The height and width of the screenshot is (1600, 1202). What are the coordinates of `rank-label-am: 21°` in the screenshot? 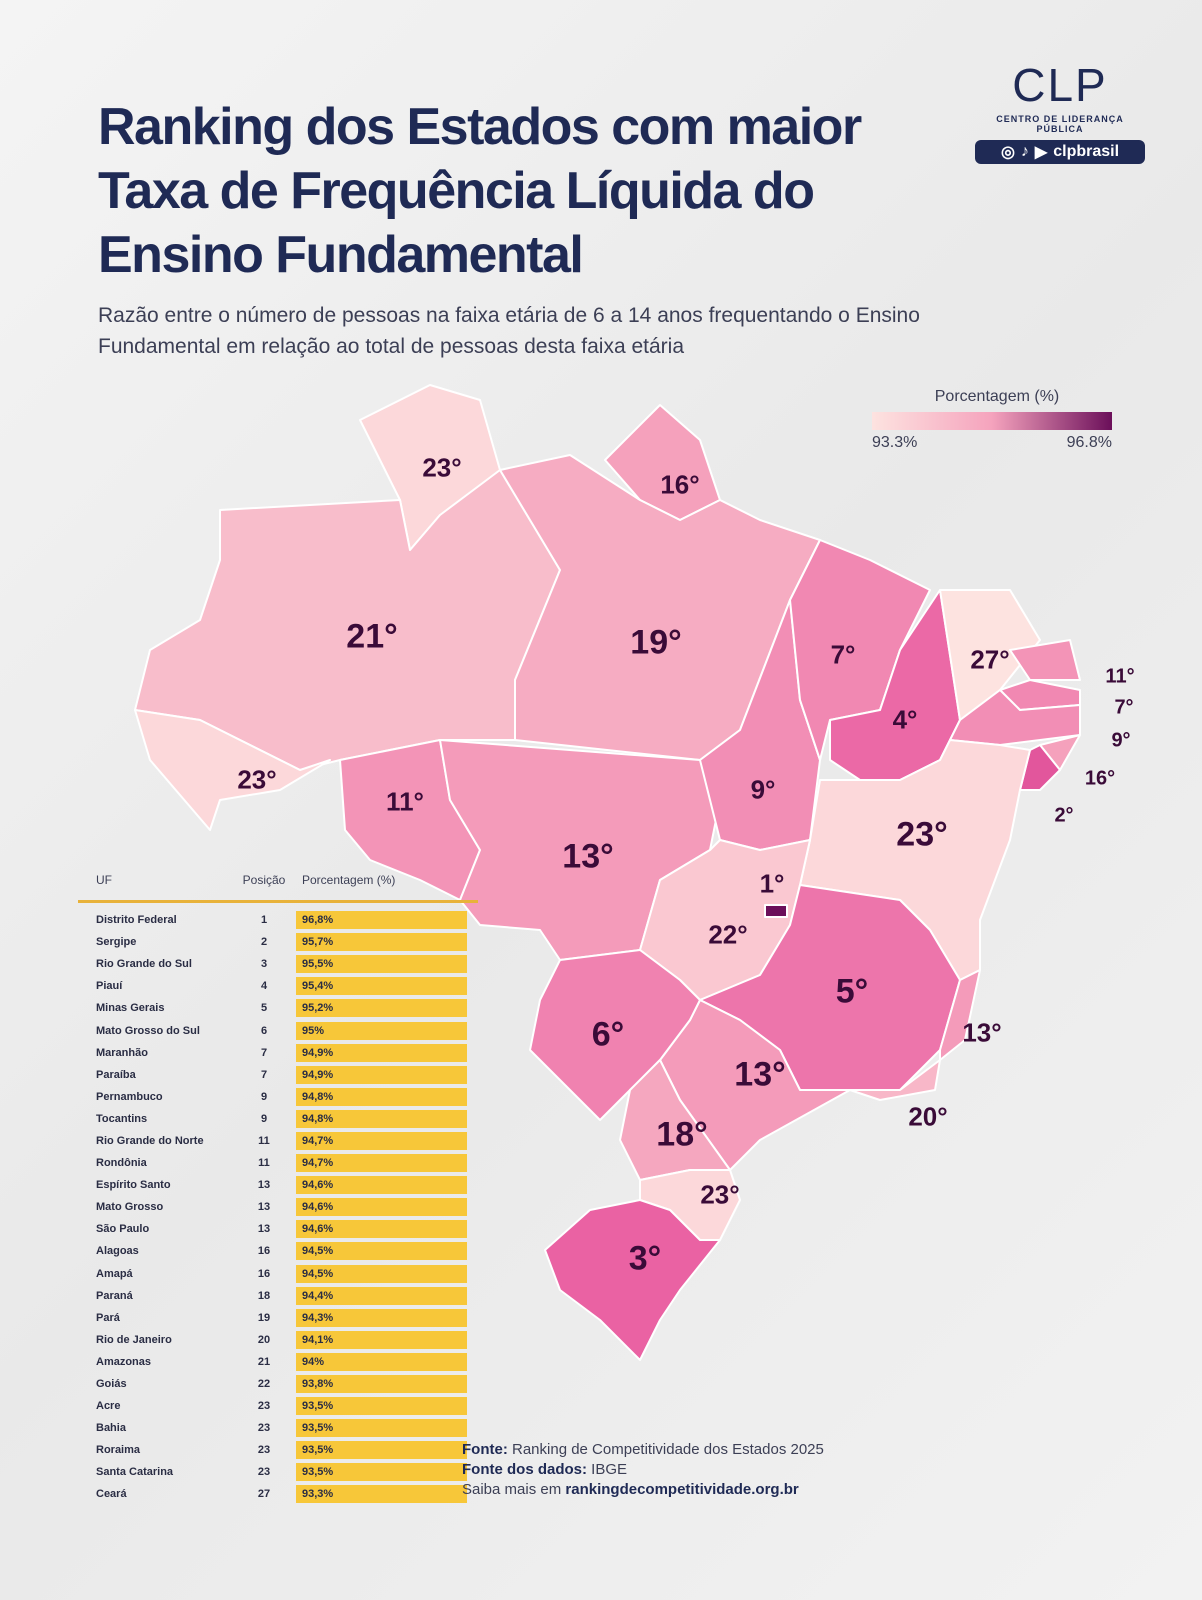 It's located at (372, 636).